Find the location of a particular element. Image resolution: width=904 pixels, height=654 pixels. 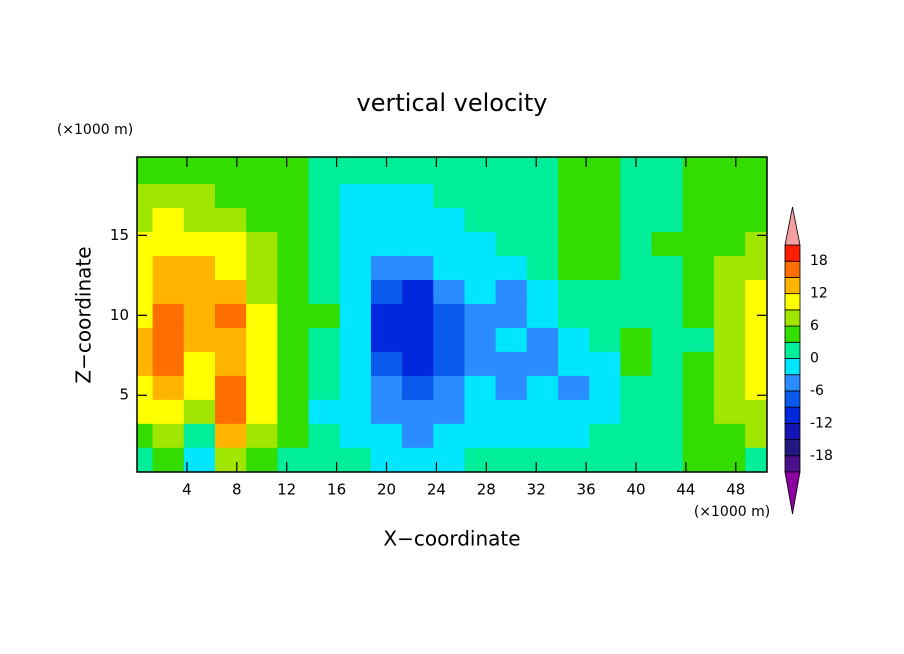

x-tick-label: 36 is located at coordinates (586, 490).